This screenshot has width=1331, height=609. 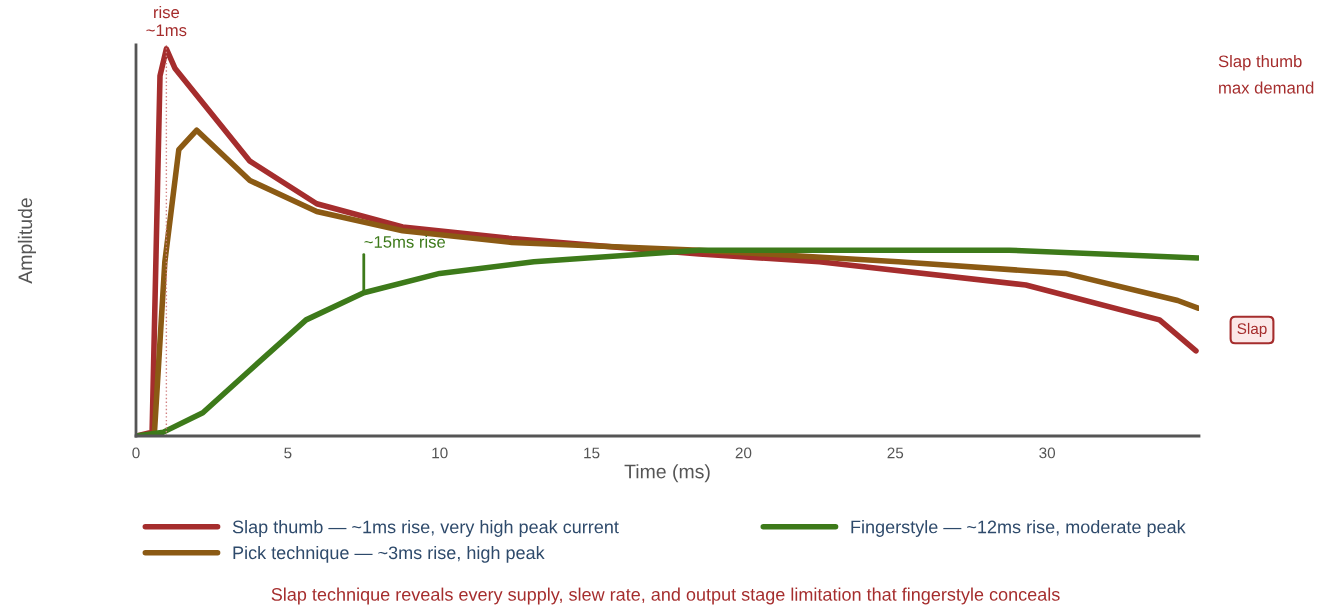 I want to click on annotation: ~15ms rise, so click(x=405, y=241).